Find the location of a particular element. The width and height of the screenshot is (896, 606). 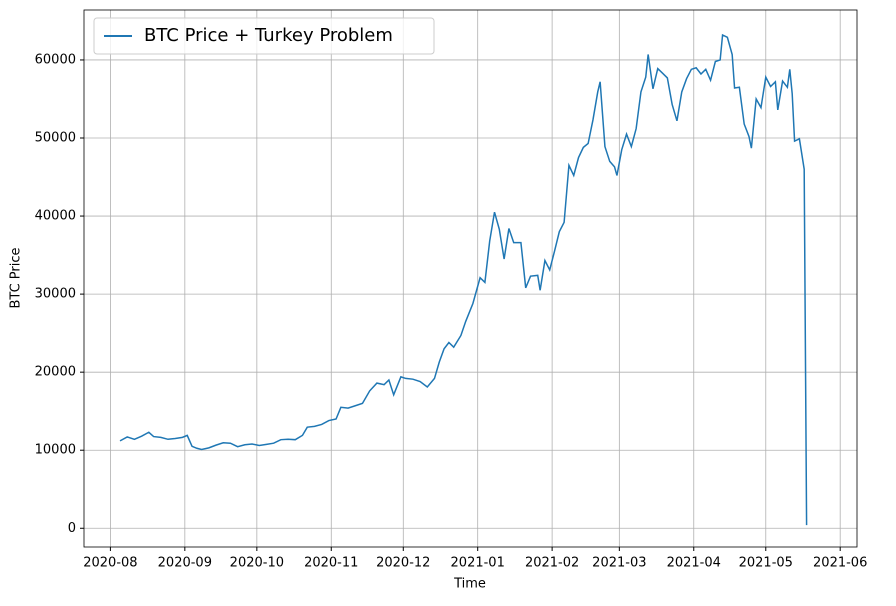

y-tick-label: 10000 is located at coordinates (55, 450).